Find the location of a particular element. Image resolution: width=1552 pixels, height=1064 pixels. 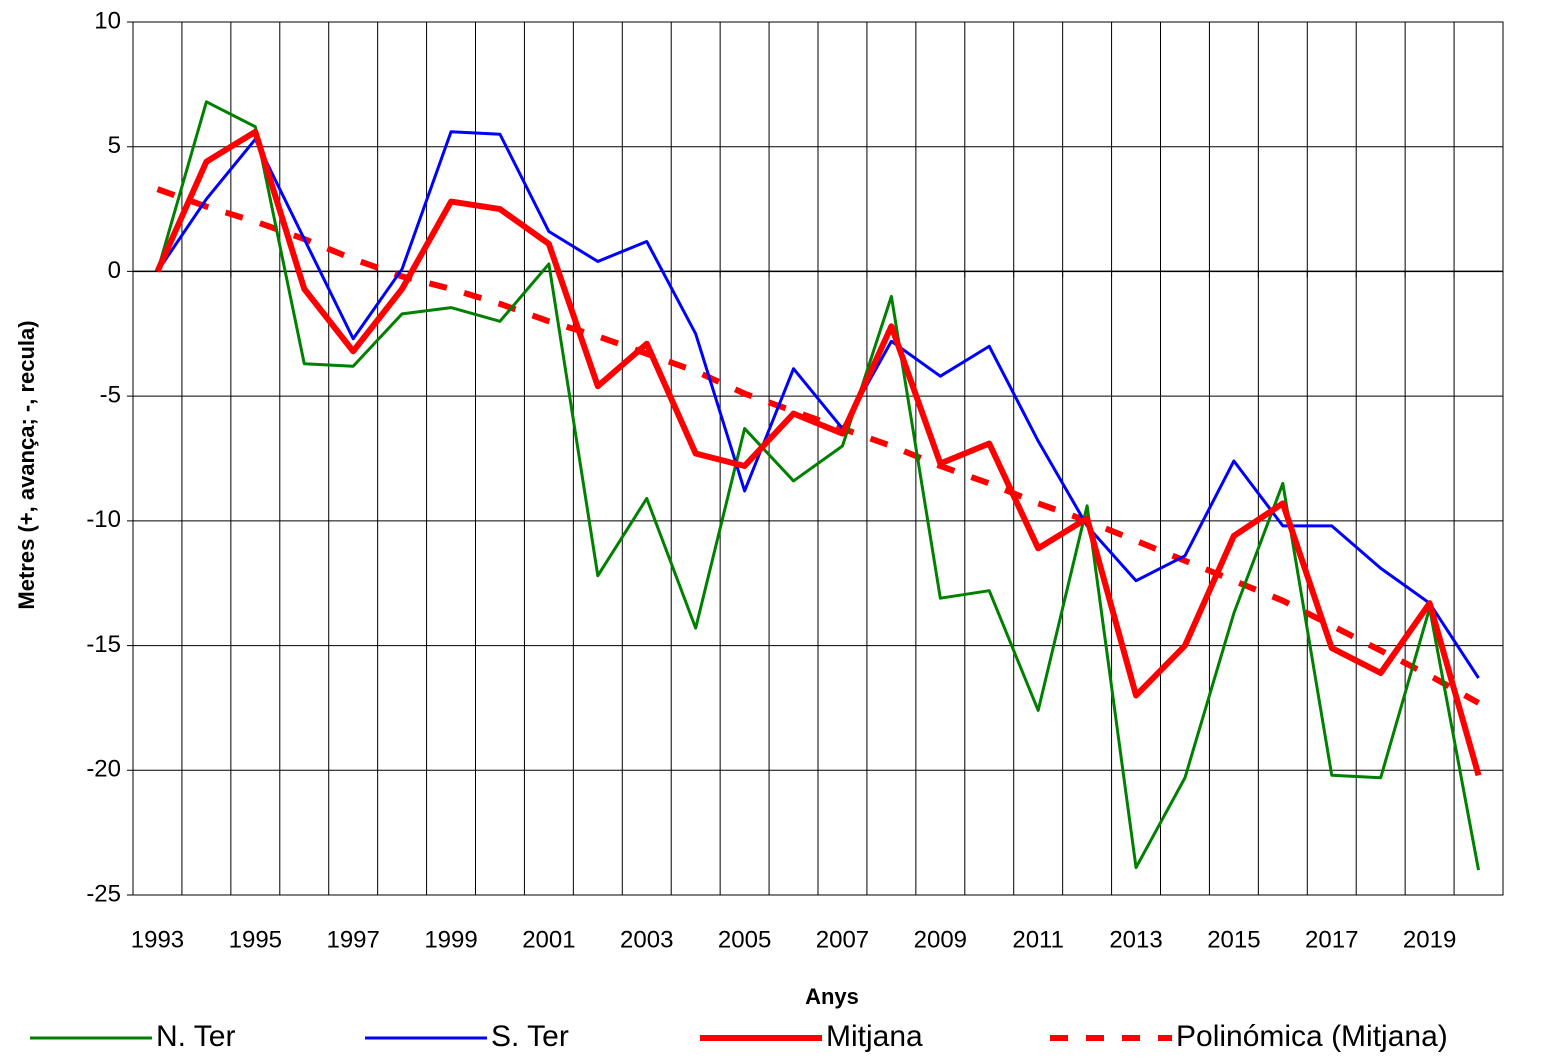

x-tick-label: 2005 is located at coordinates (744, 939).